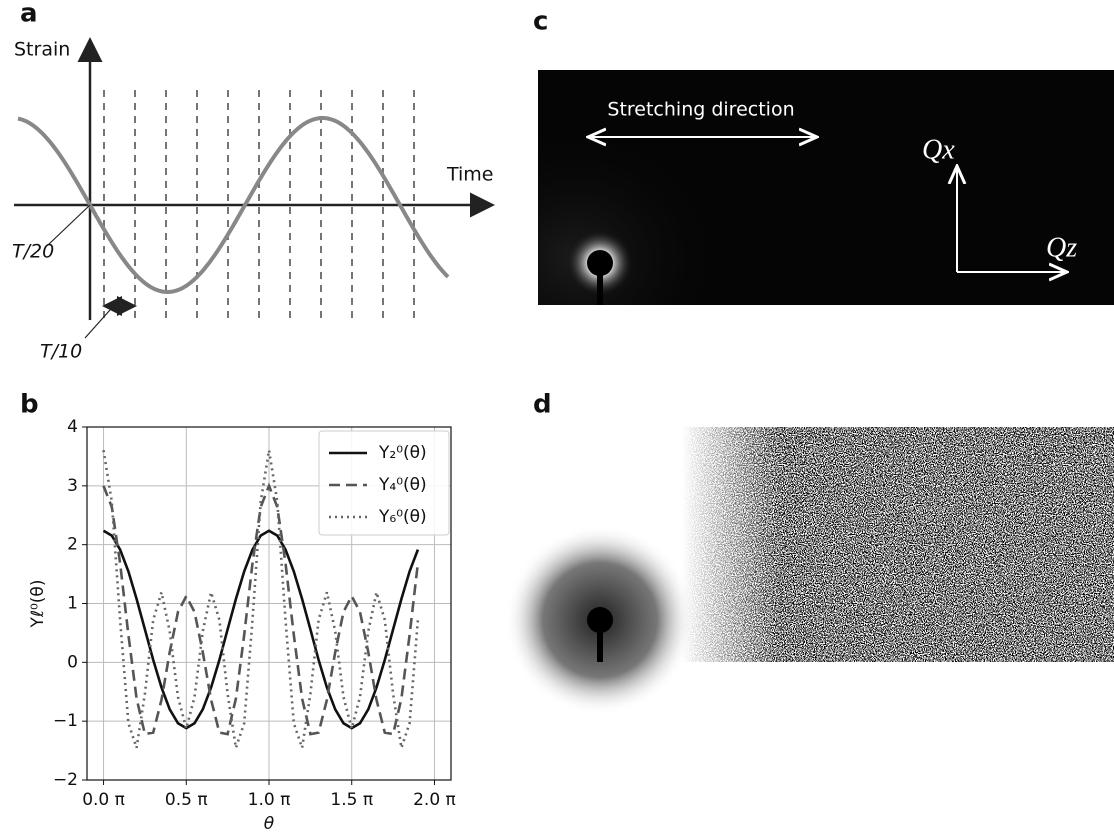 This screenshot has height=835, width=1114. What do you see at coordinates (72, 604) in the screenshot?
I see `y-tick-label: 1` at bounding box center [72, 604].